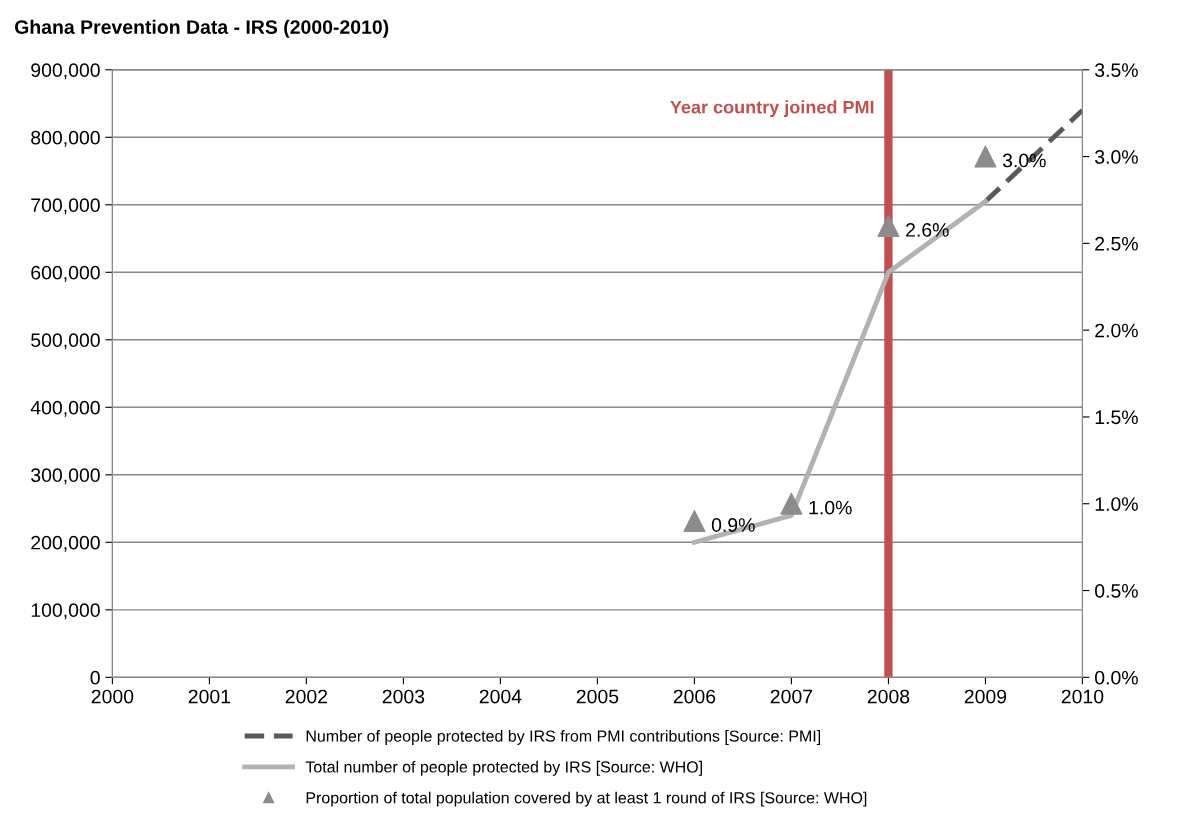 The height and width of the screenshot is (821, 1183). Describe the element at coordinates (1024, 160) in the screenshot. I see `data-label: 3.0%` at that location.